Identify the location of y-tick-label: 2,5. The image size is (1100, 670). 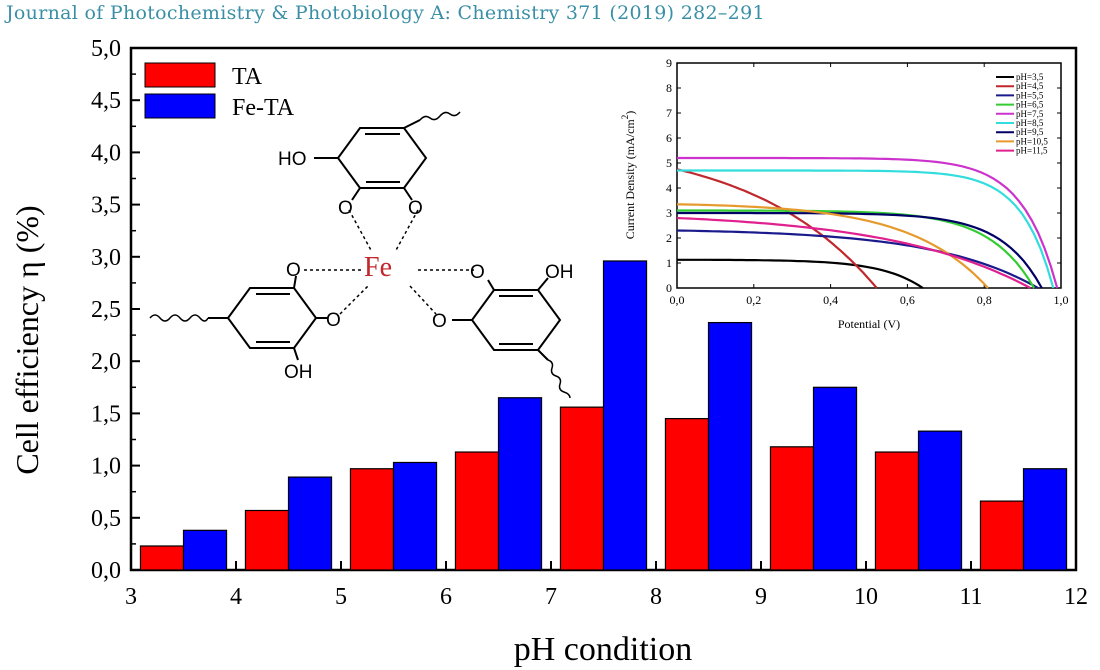
(106, 310).